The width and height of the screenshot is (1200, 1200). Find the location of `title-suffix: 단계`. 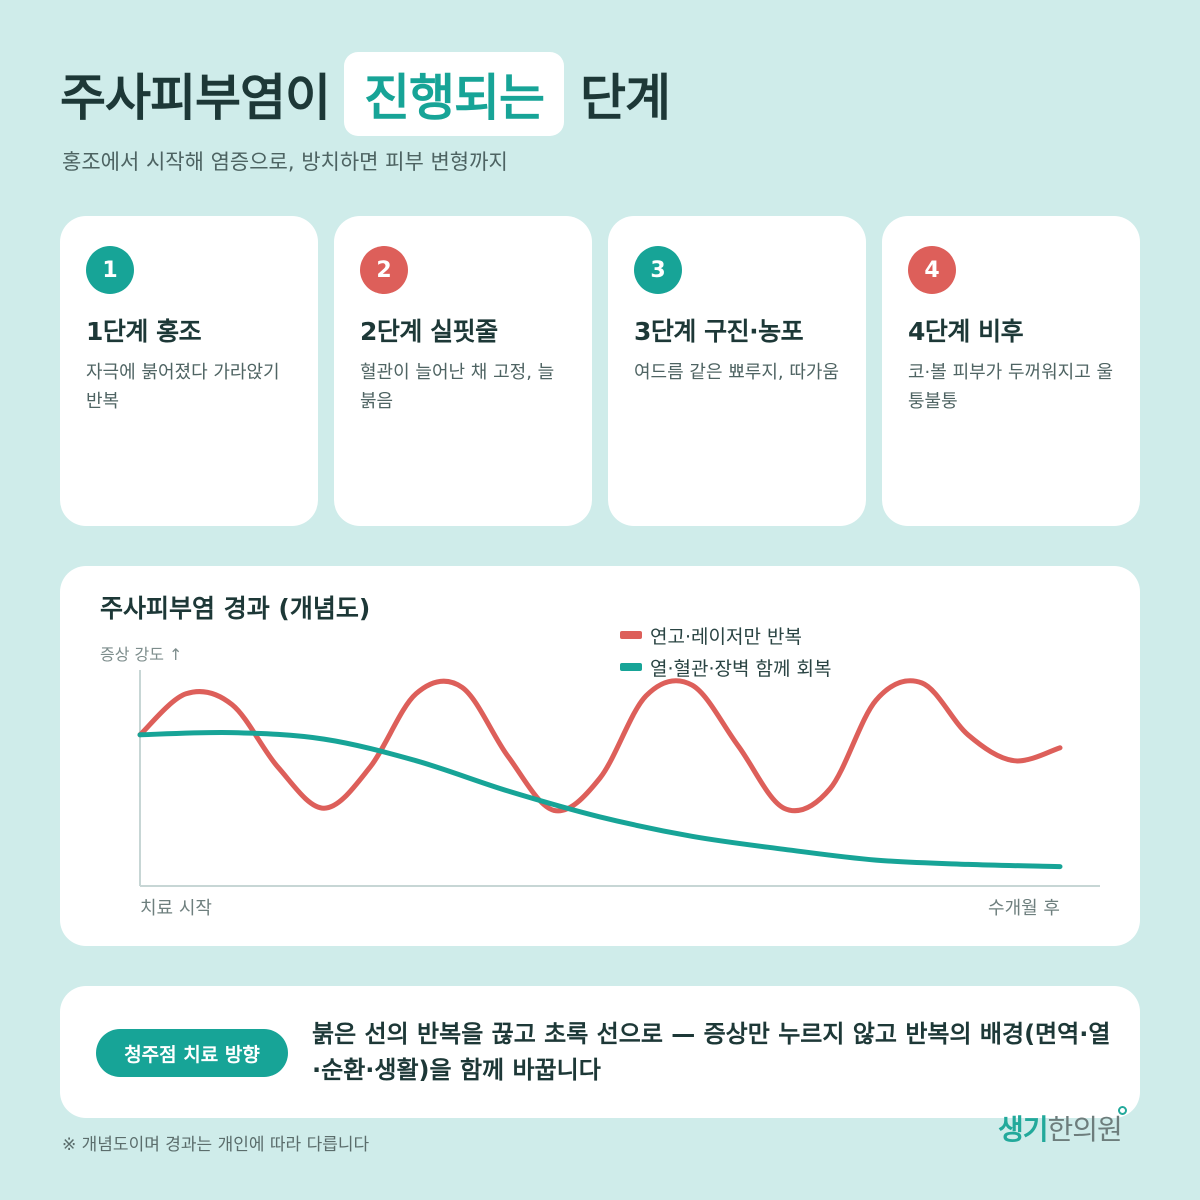

title-suffix: 단계 is located at coordinates (625, 98).